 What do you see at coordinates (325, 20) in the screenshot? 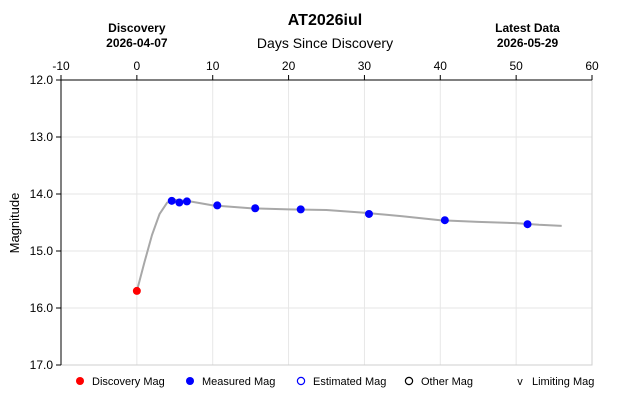
I see `chart-title: AT2026iul` at bounding box center [325, 20].